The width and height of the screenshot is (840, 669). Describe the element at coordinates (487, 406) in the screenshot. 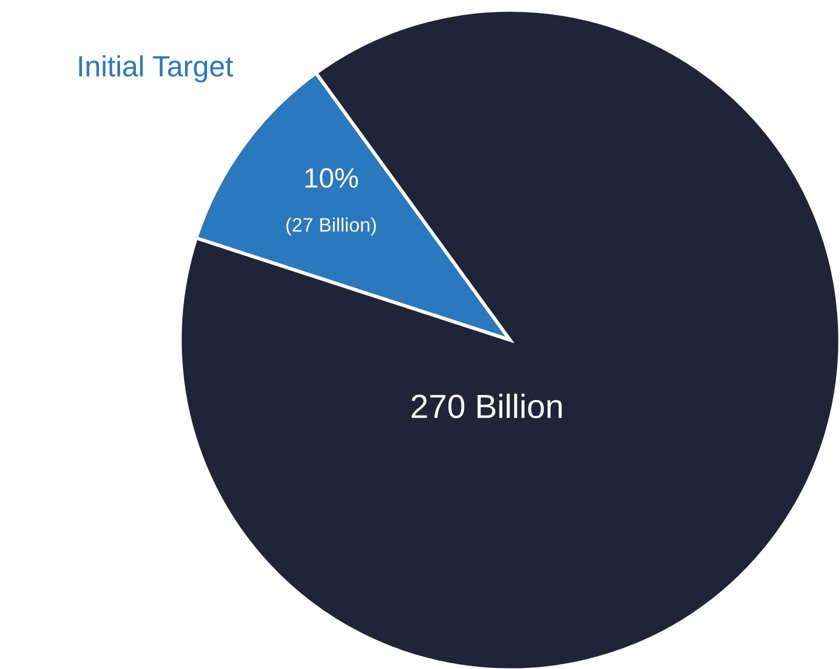

I see `text: 270 Billion` at that location.